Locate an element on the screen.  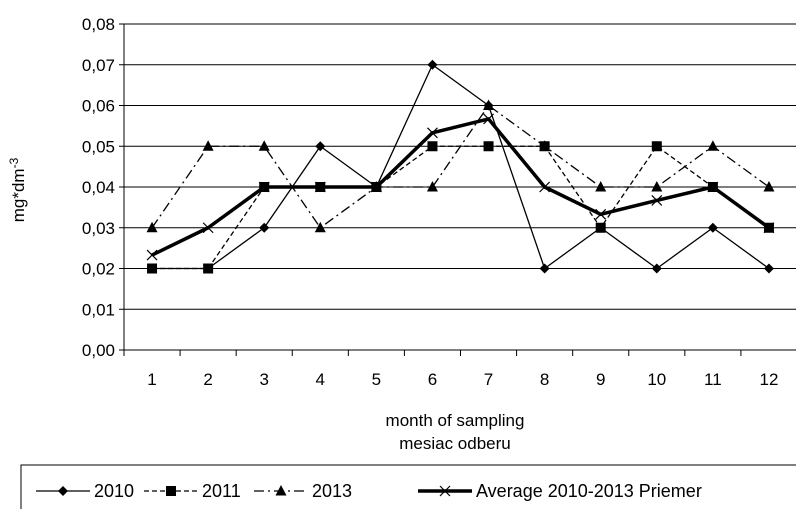
x-tick-label: 8 is located at coordinates (544, 379).